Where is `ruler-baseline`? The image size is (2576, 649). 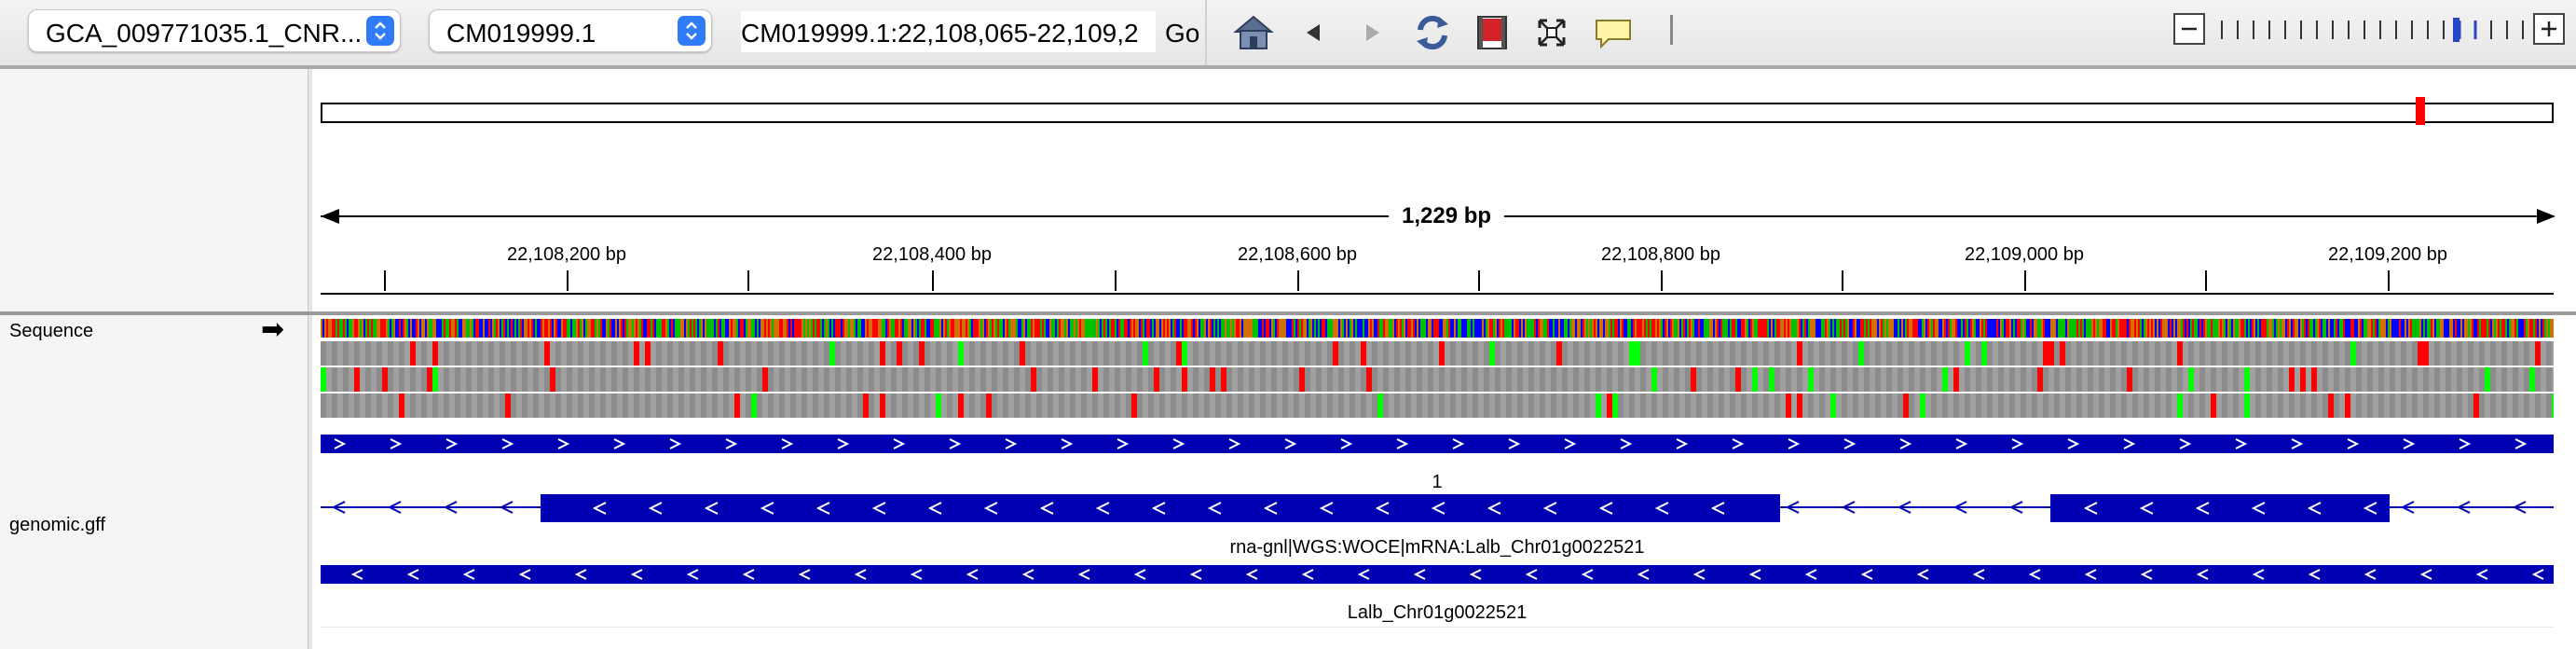
ruler-baseline is located at coordinates (1437, 294).